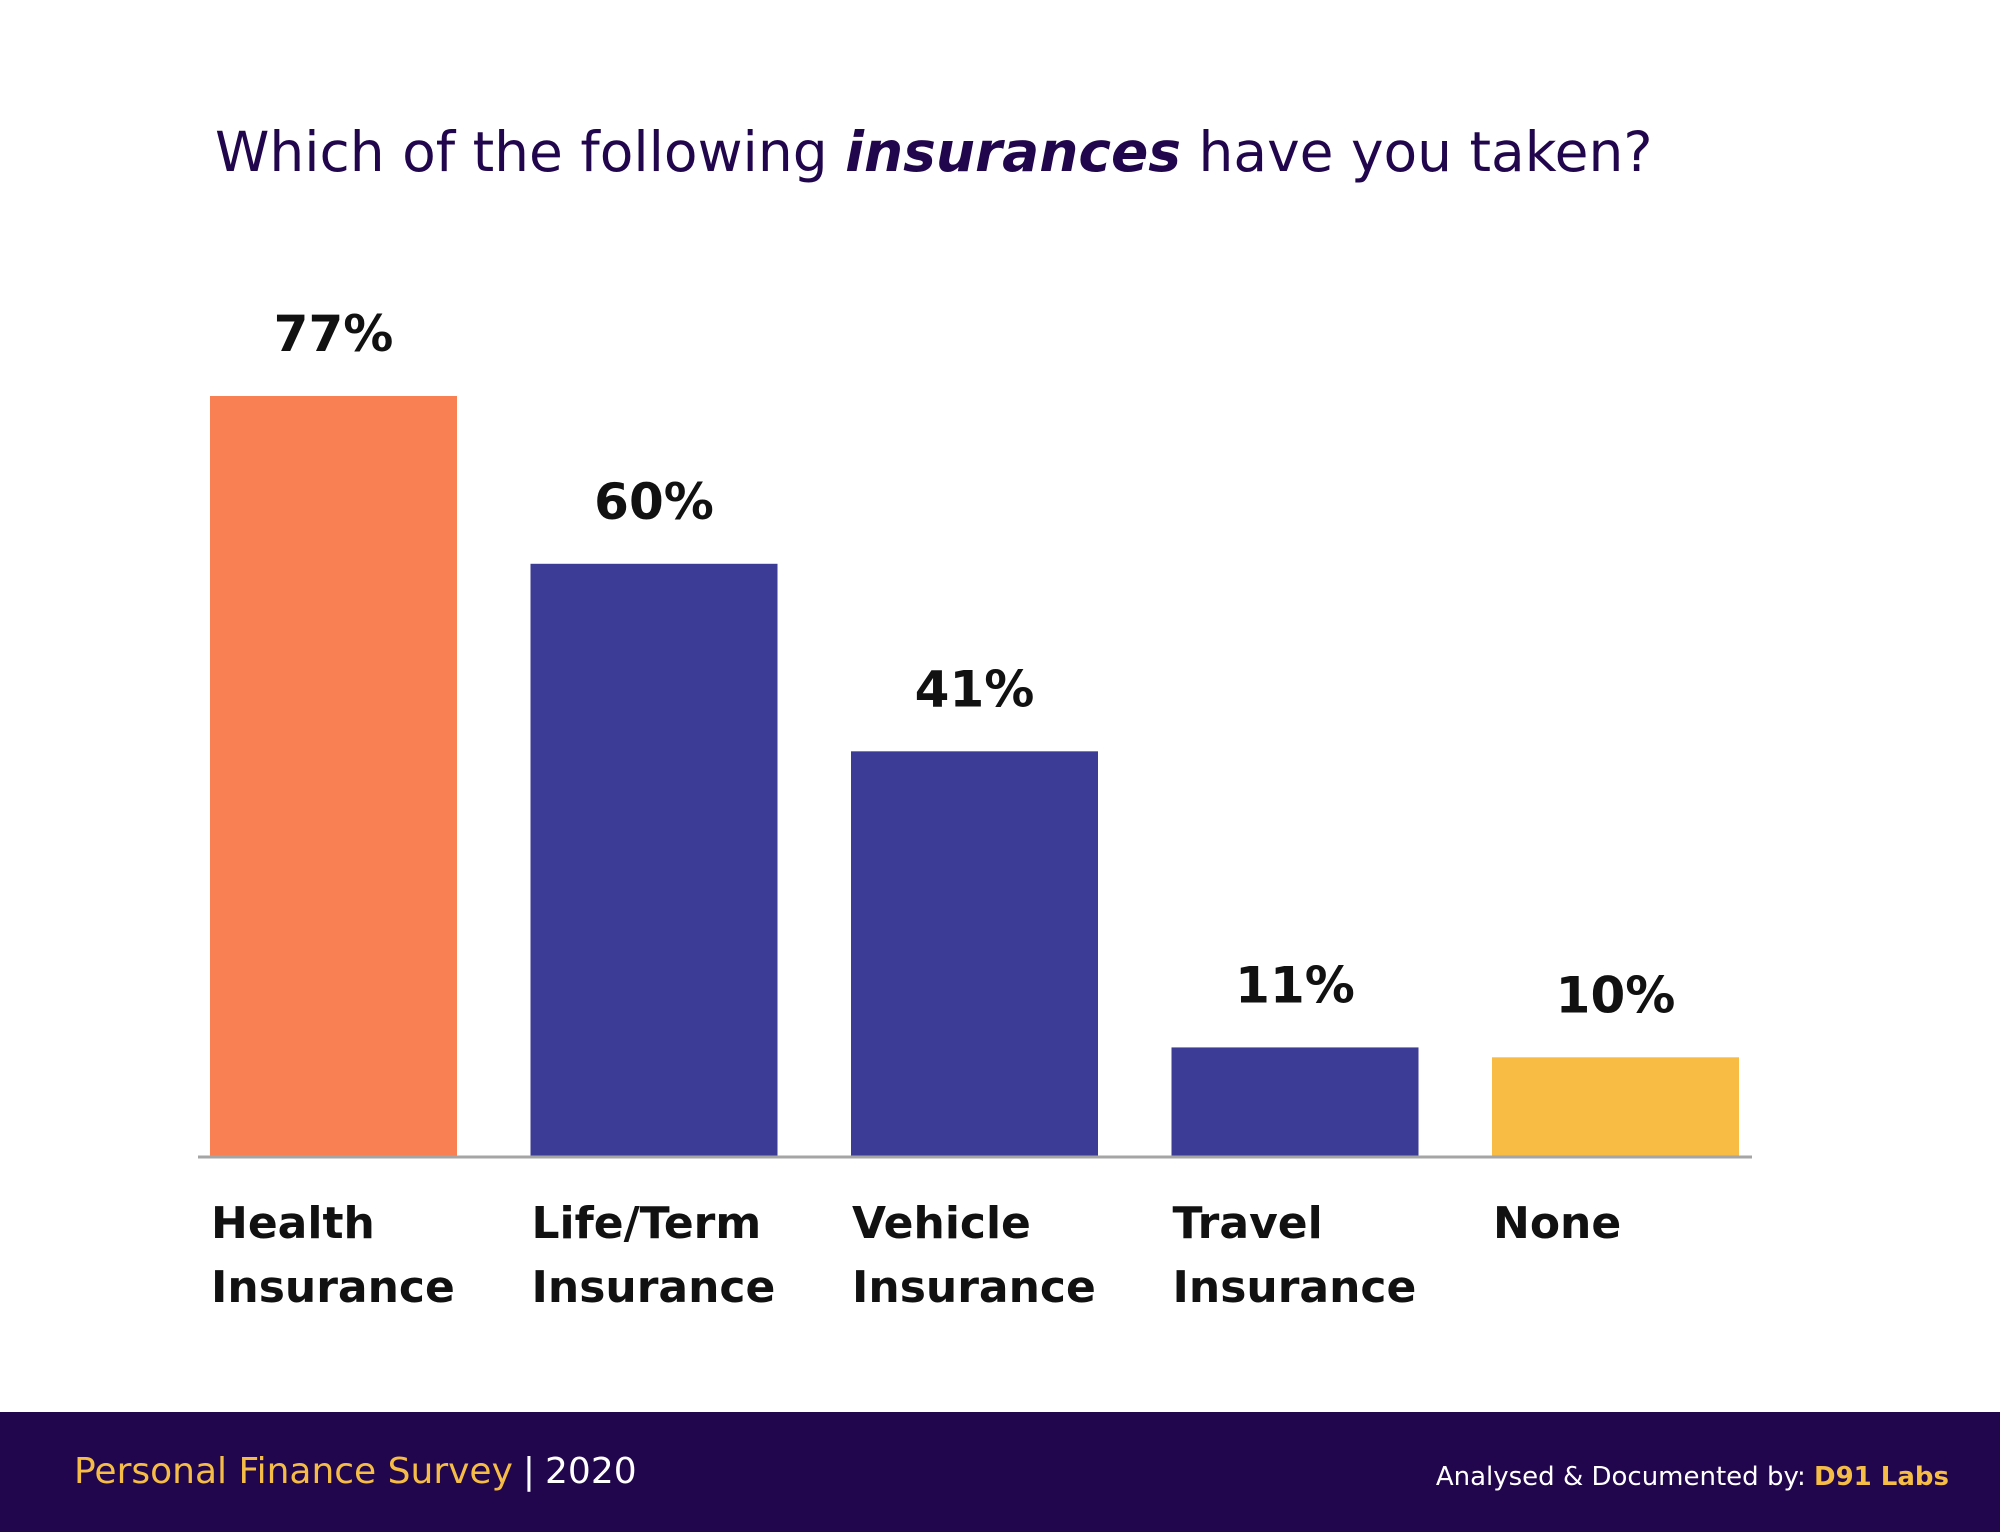  Describe the element at coordinates (1624, 1477) in the screenshot. I see `credit-prefix: Analysed & Documented by:` at that location.